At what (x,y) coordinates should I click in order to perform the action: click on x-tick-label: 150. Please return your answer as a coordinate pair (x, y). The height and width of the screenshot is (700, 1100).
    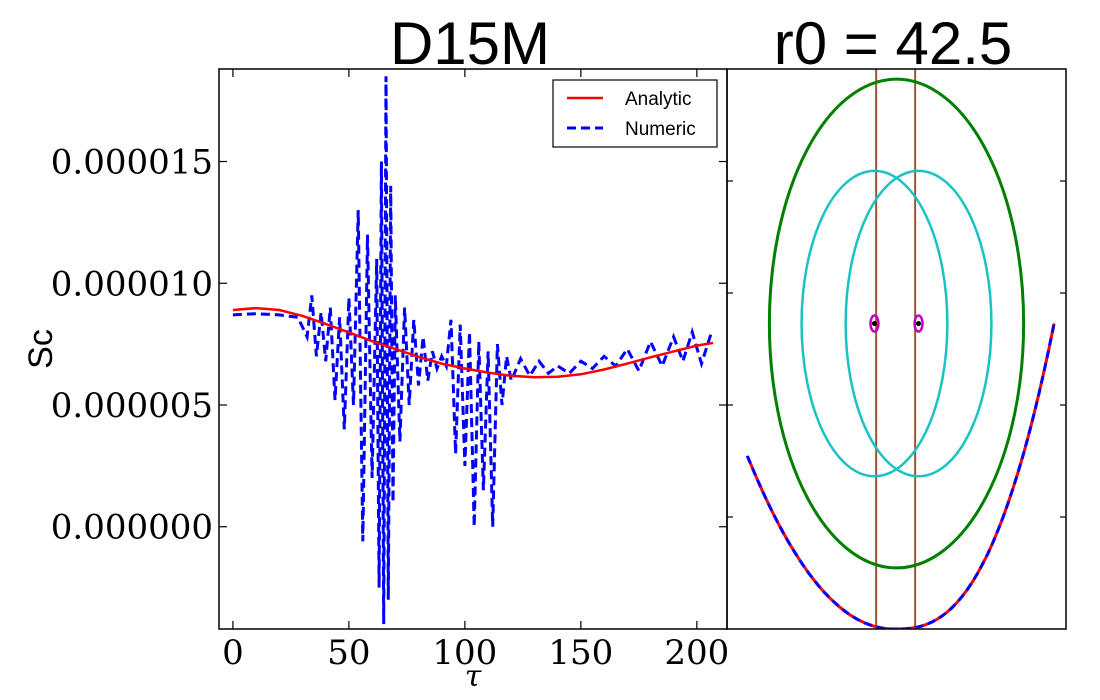
    Looking at the image, I should click on (580, 653).